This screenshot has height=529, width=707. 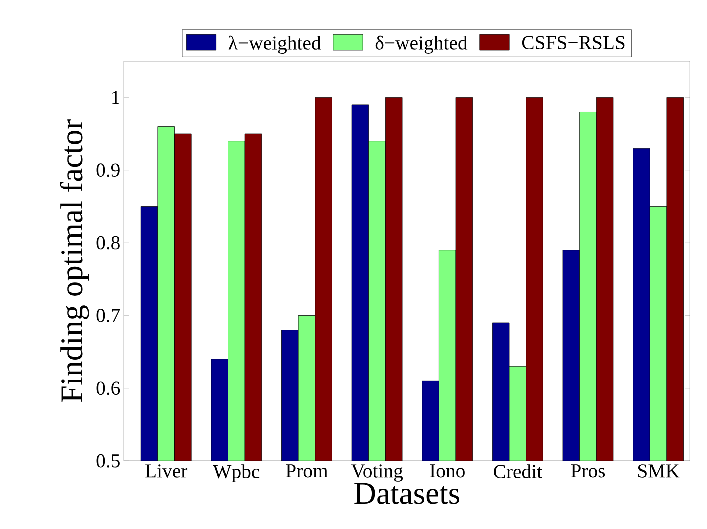 I want to click on y-axis-title: Finding optimal factor, so click(x=75, y=260).